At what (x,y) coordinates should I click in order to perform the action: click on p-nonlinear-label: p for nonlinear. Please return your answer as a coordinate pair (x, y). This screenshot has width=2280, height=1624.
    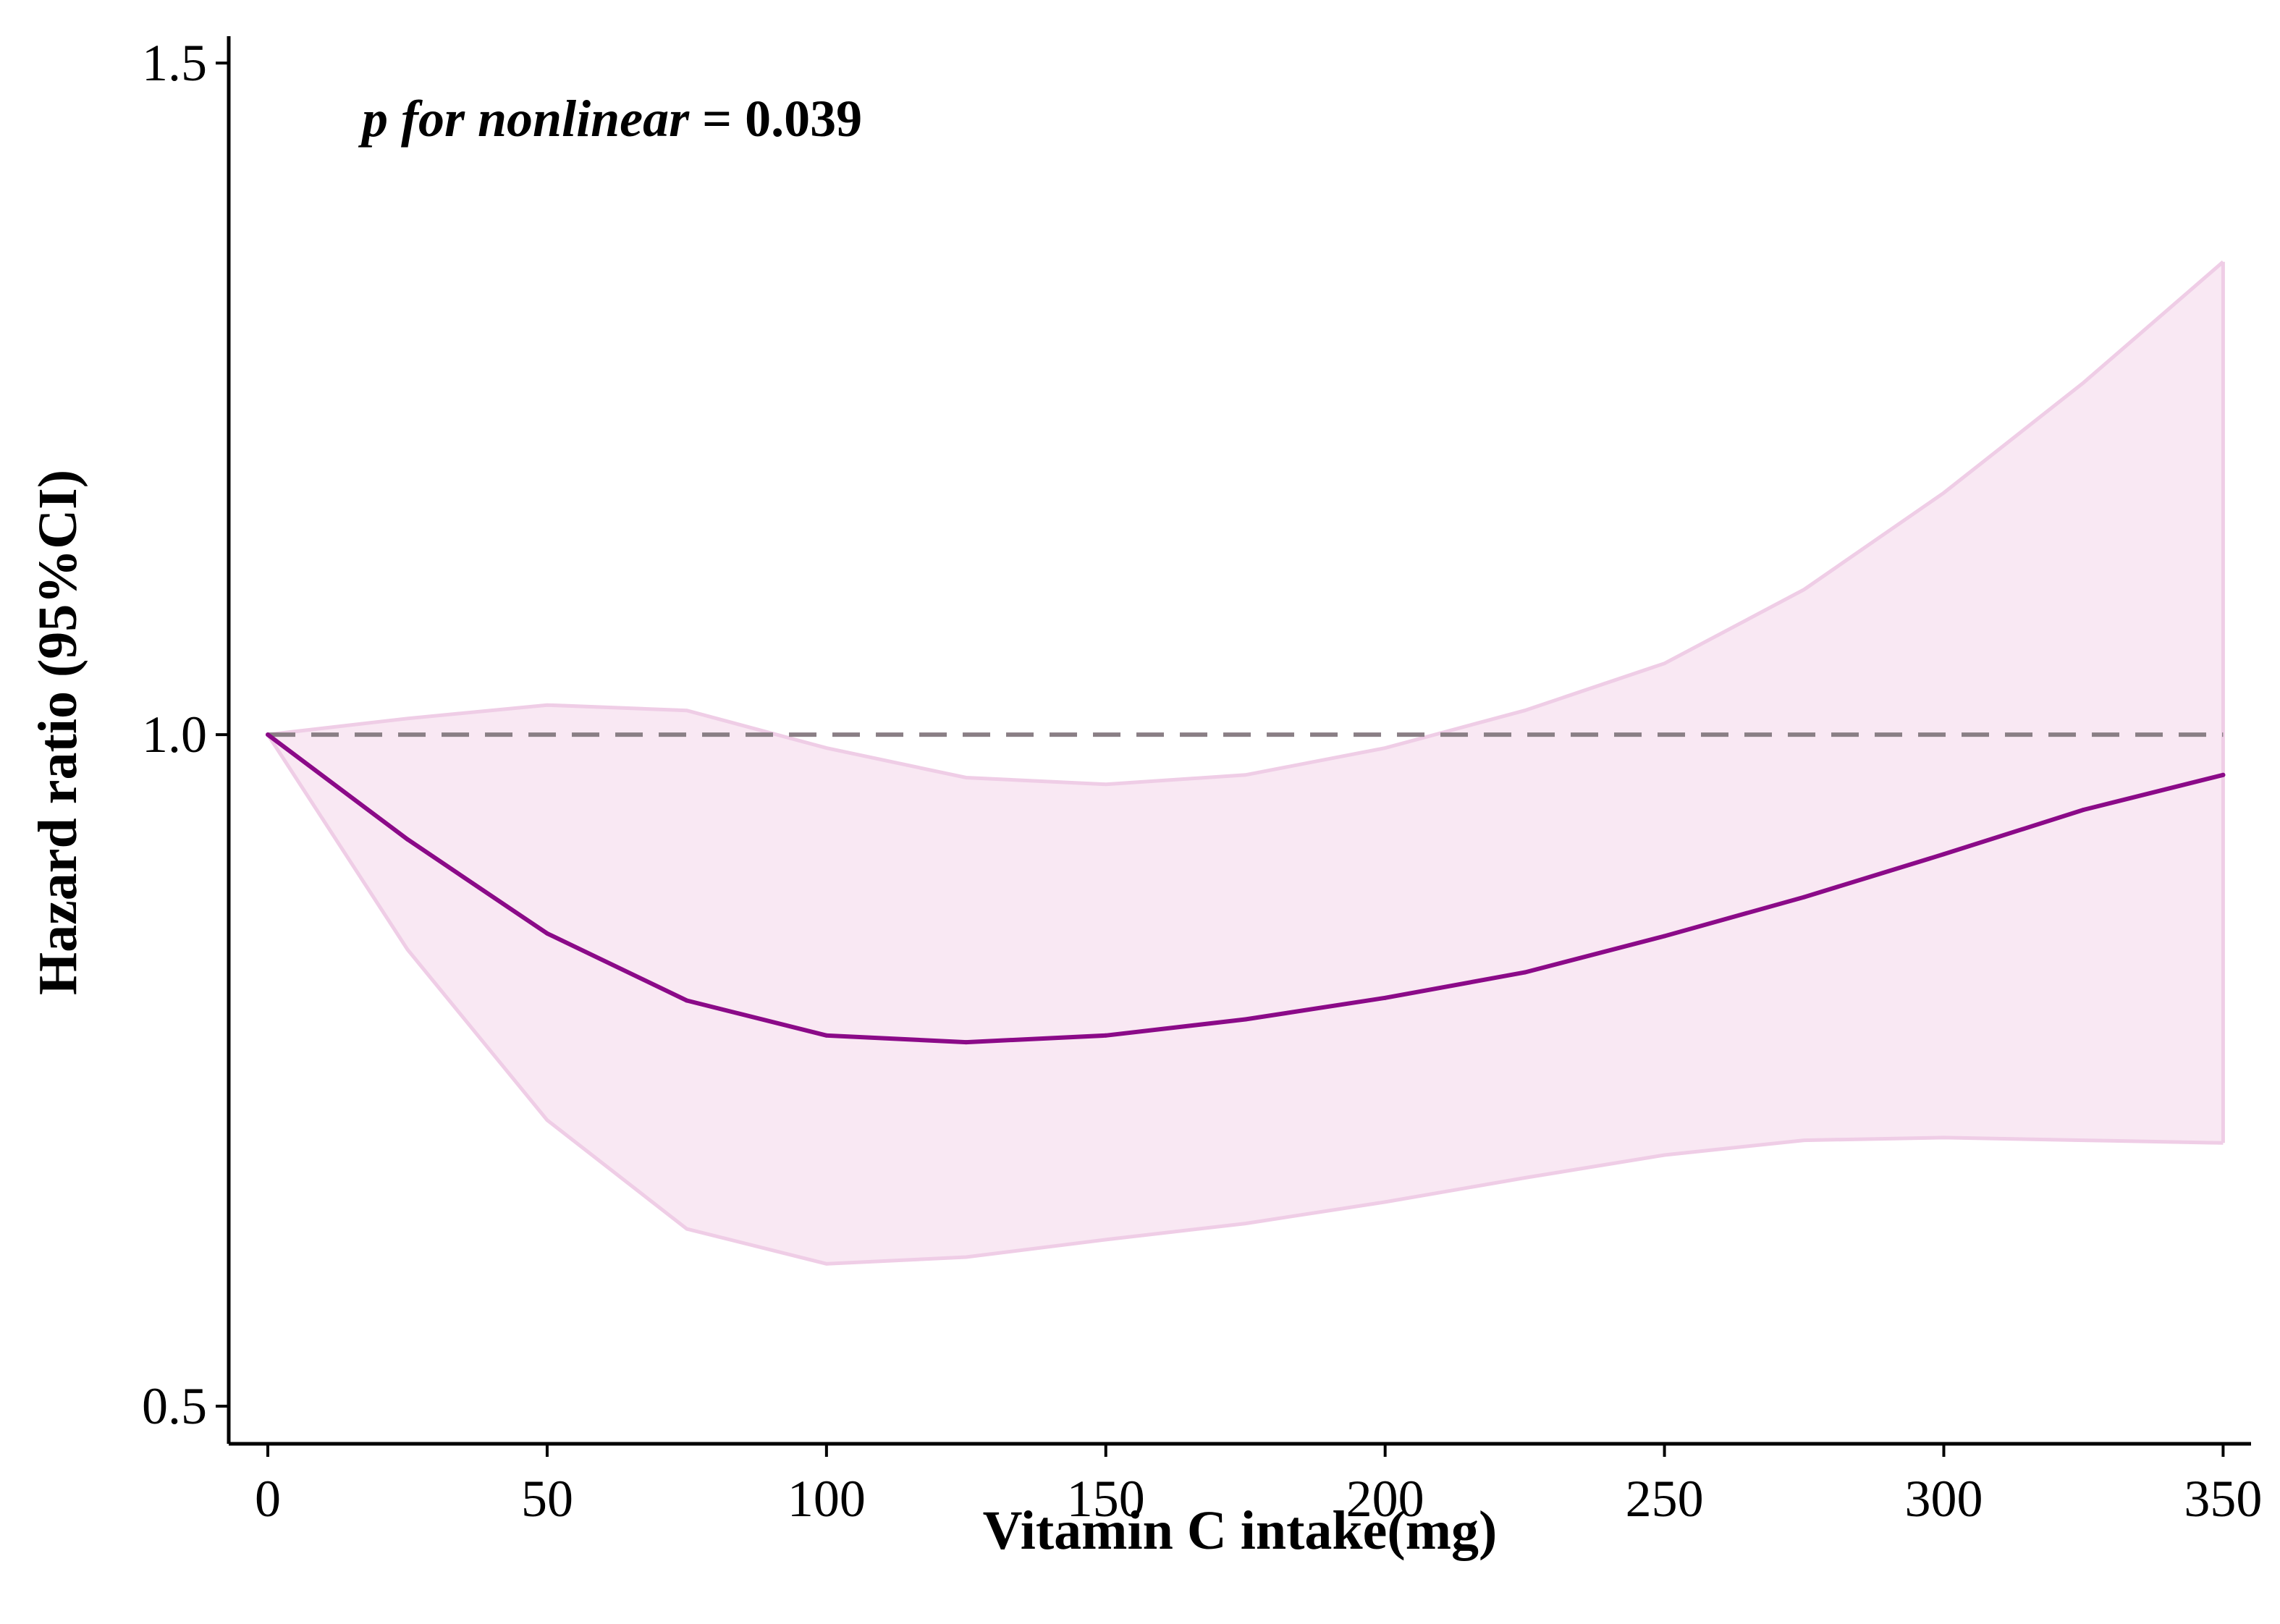
    Looking at the image, I should click on (524, 119).